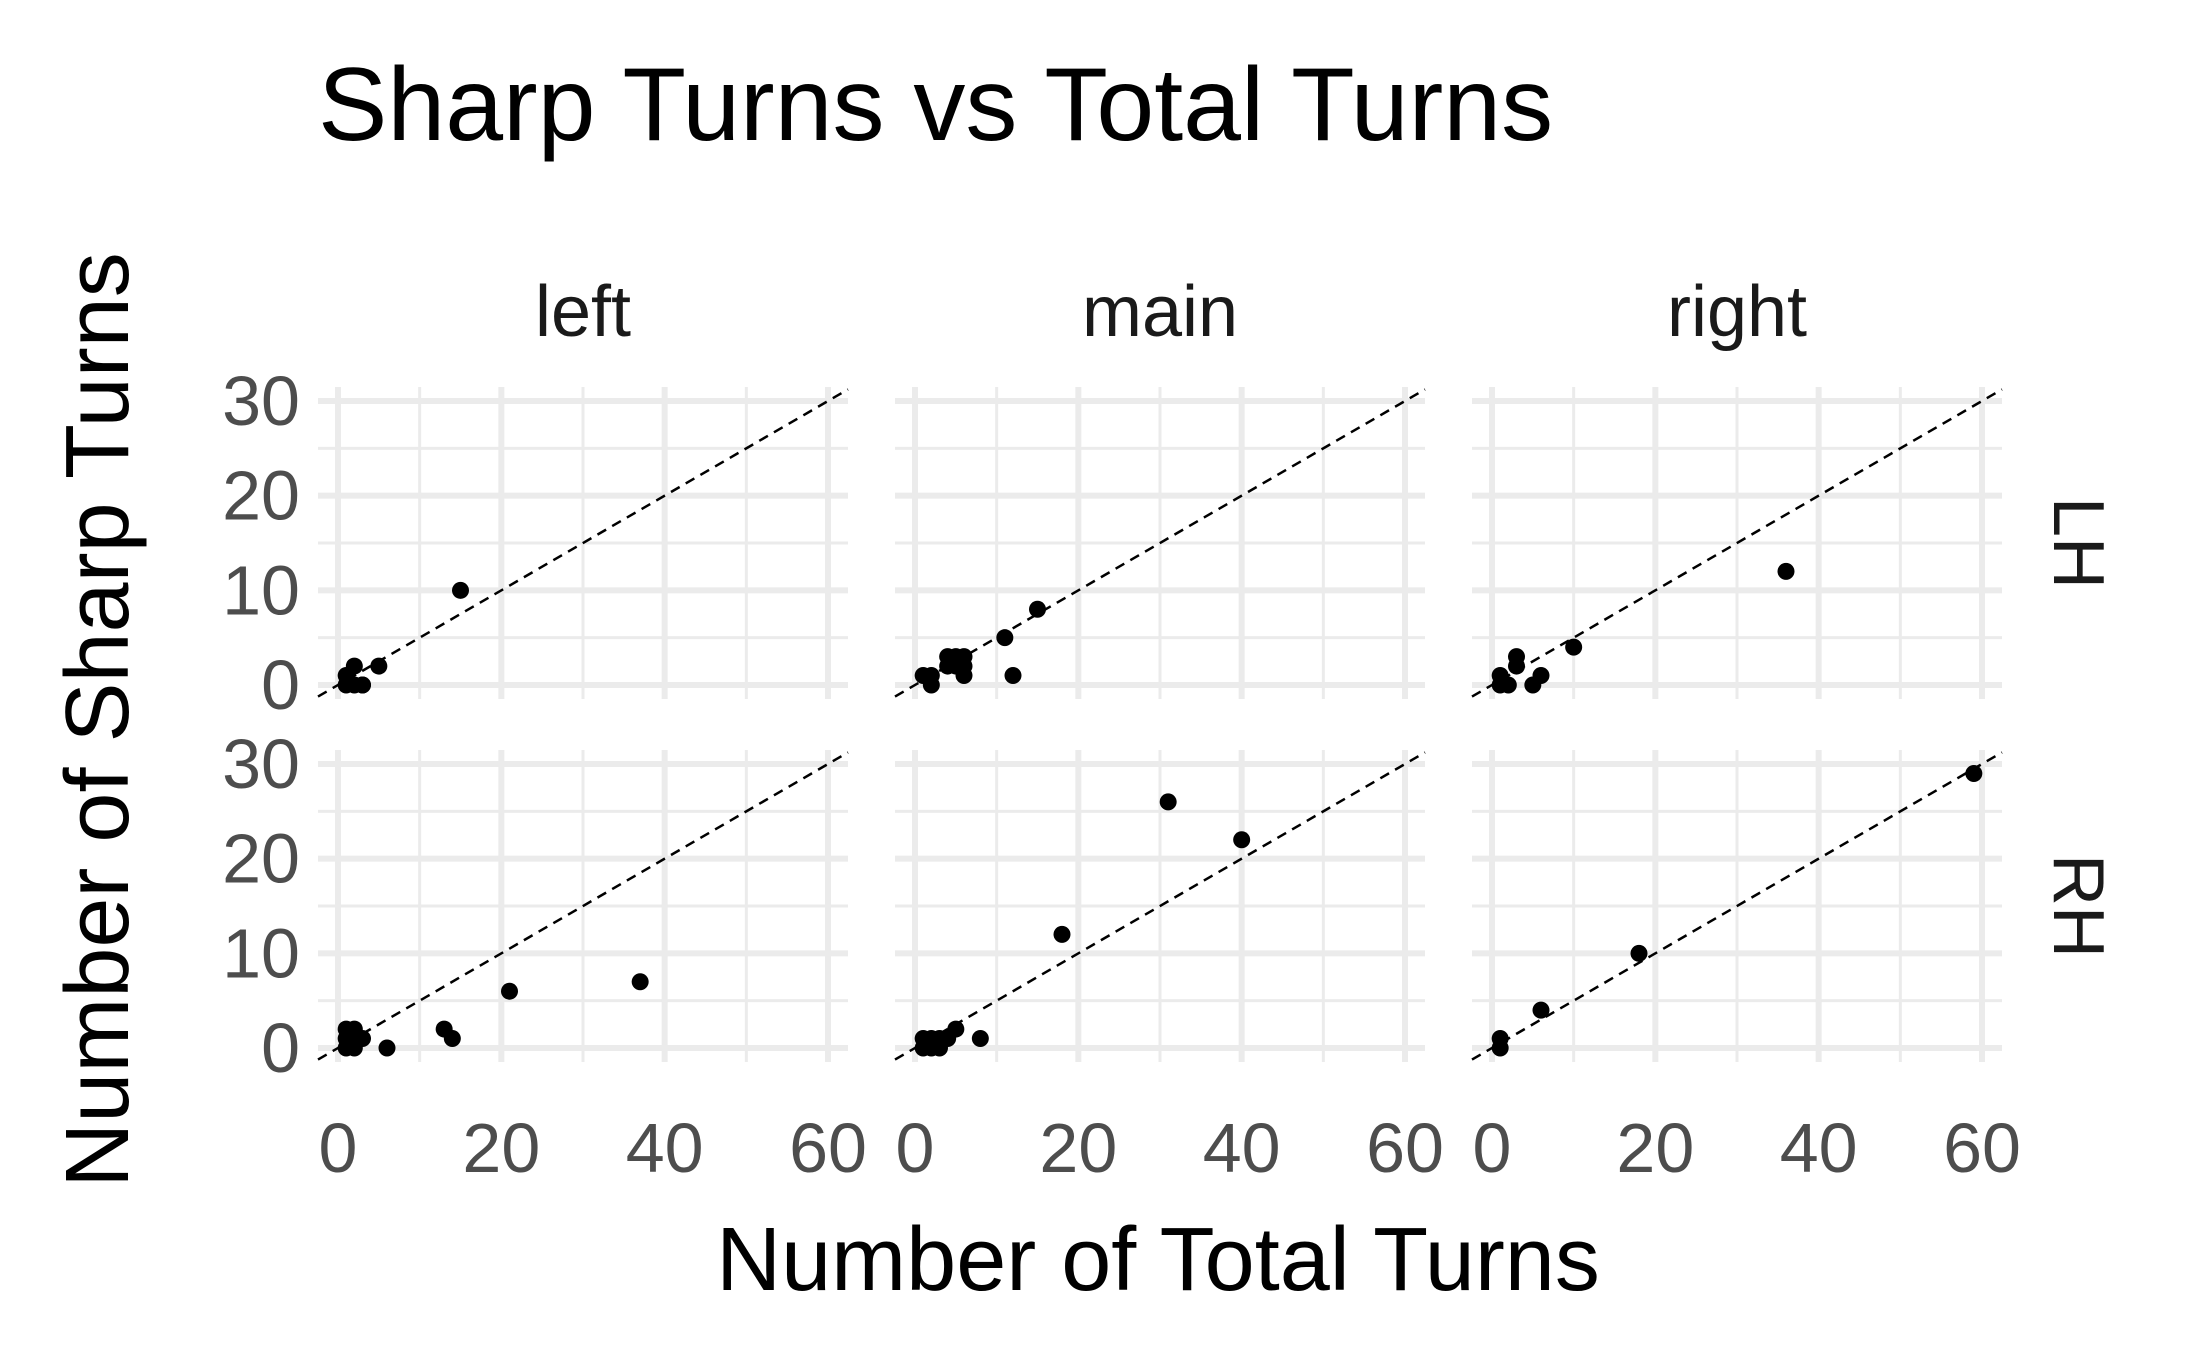 The width and height of the screenshot is (2187, 1350). I want to click on panel-right-RH, so click(1737, 906).